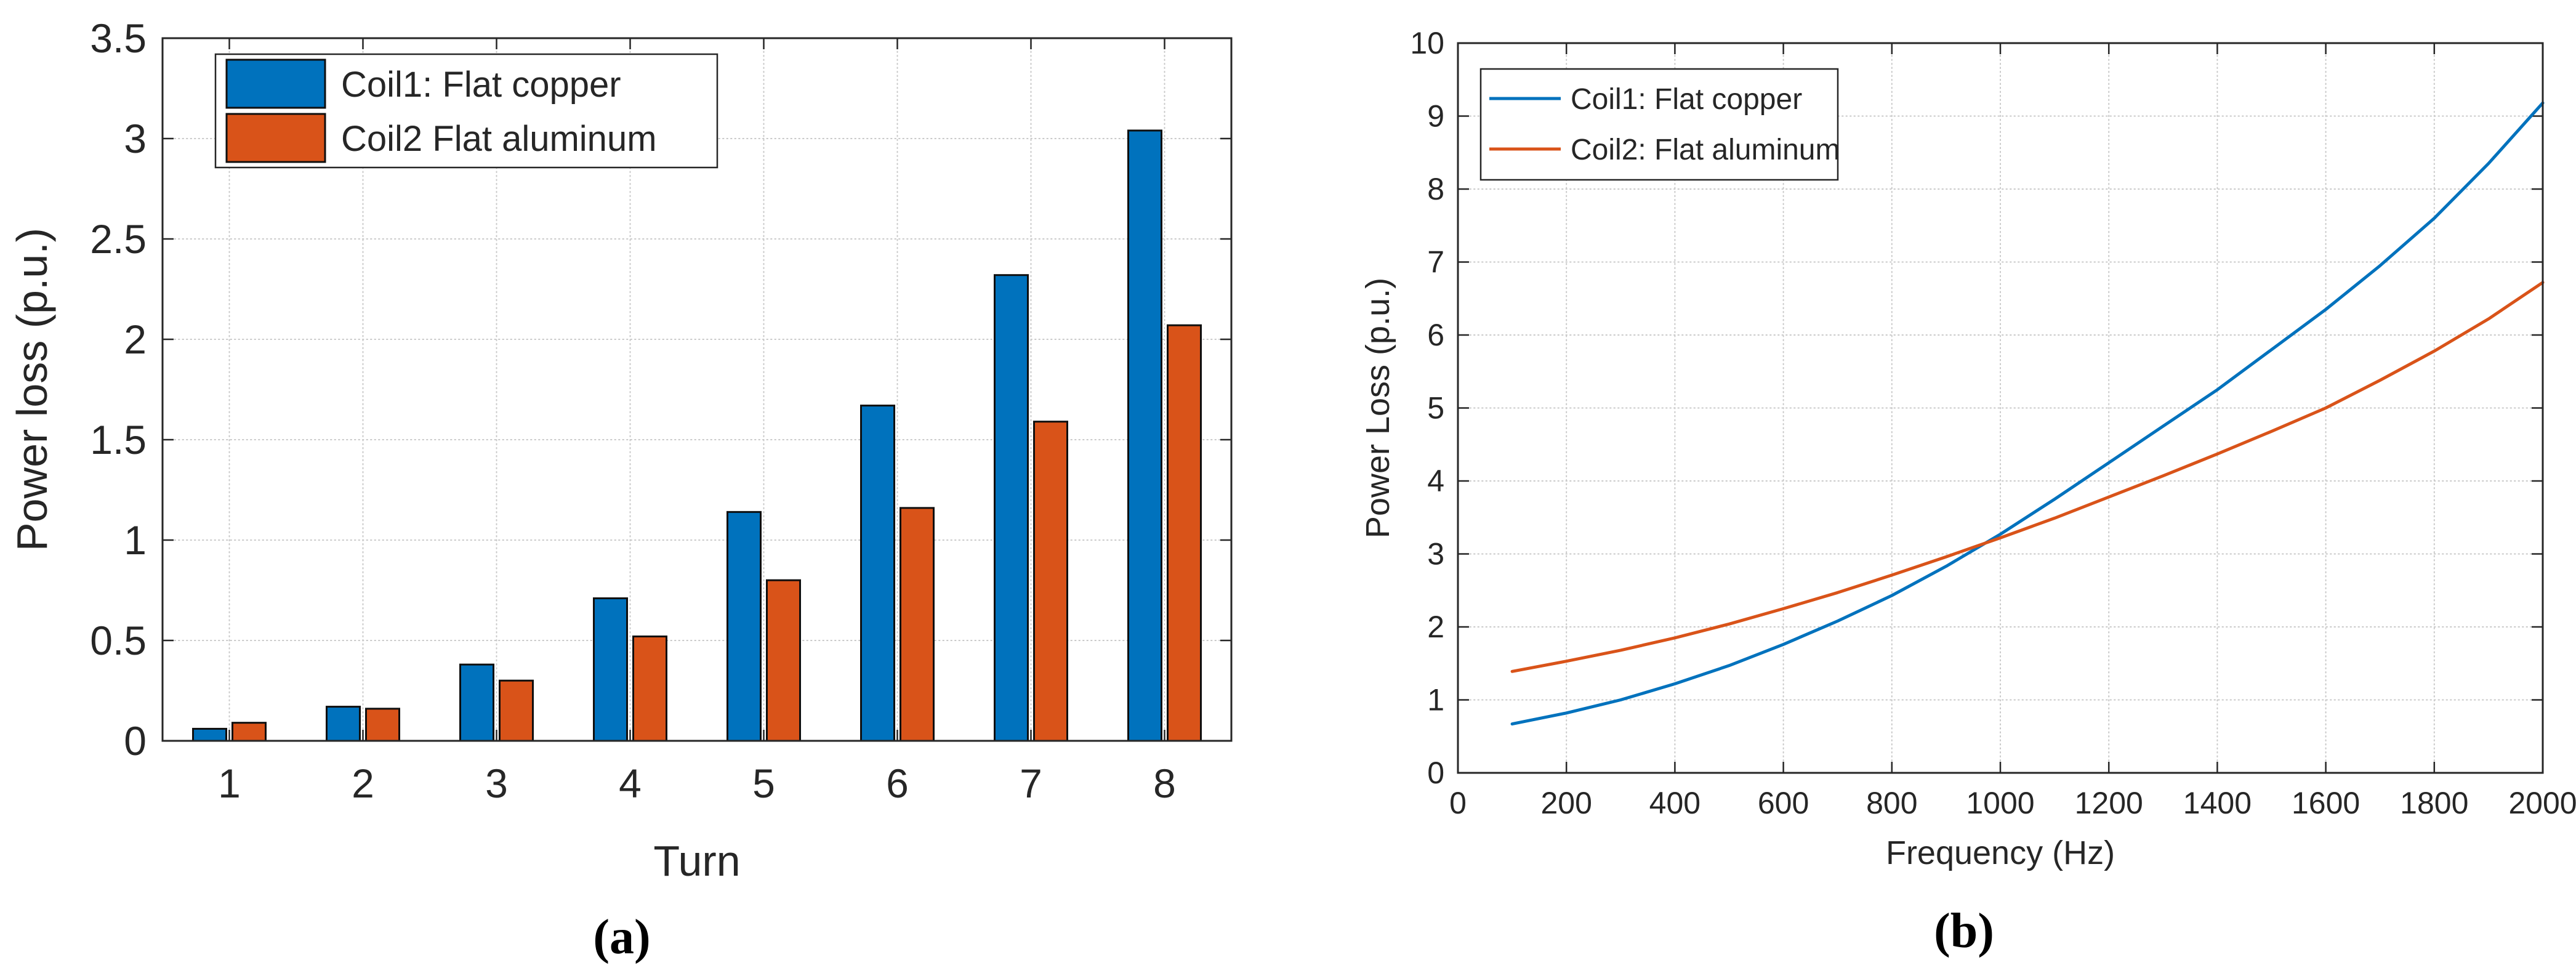  I want to click on x-tick-label: 800, so click(1891, 803).